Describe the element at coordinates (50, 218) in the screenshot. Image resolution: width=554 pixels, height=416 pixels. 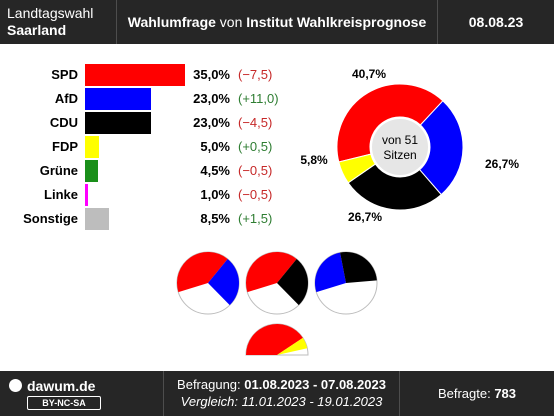
I see `party-label-6: Sonstige` at that location.